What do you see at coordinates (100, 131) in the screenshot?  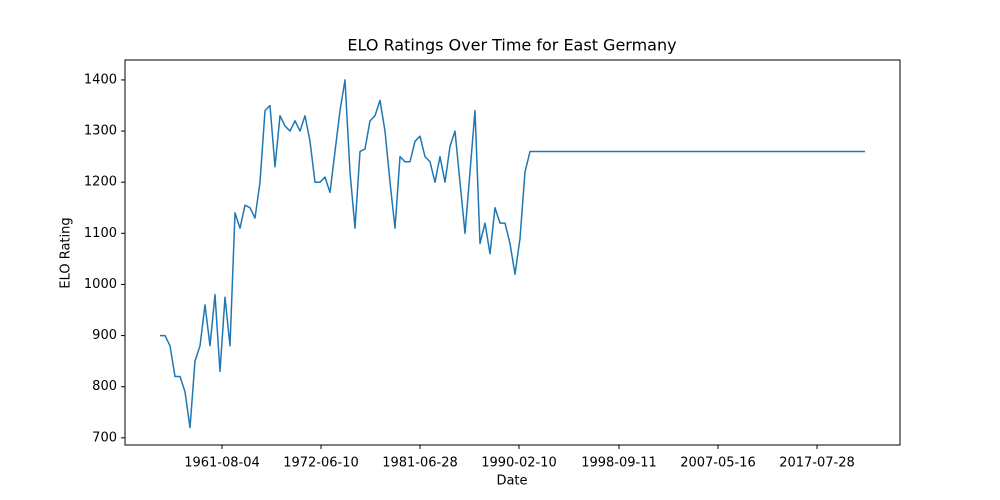 I see `y-tick-label: 1300` at bounding box center [100, 131].